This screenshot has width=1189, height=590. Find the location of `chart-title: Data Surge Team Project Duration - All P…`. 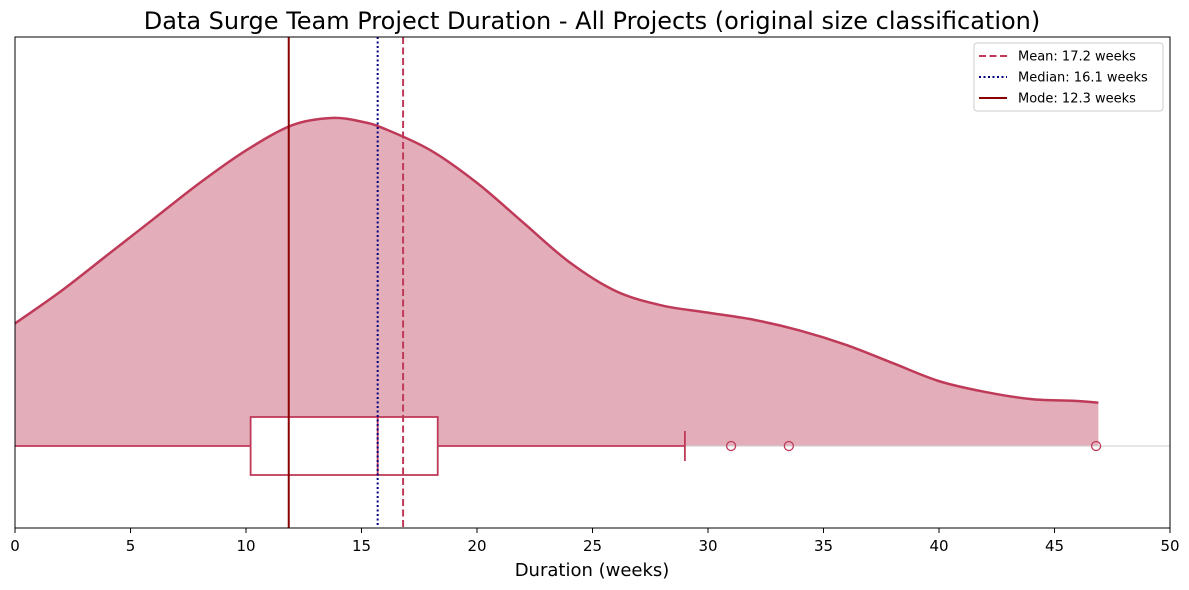

chart-title: Data Surge Team Project Duration - All P… is located at coordinates (592, 21).